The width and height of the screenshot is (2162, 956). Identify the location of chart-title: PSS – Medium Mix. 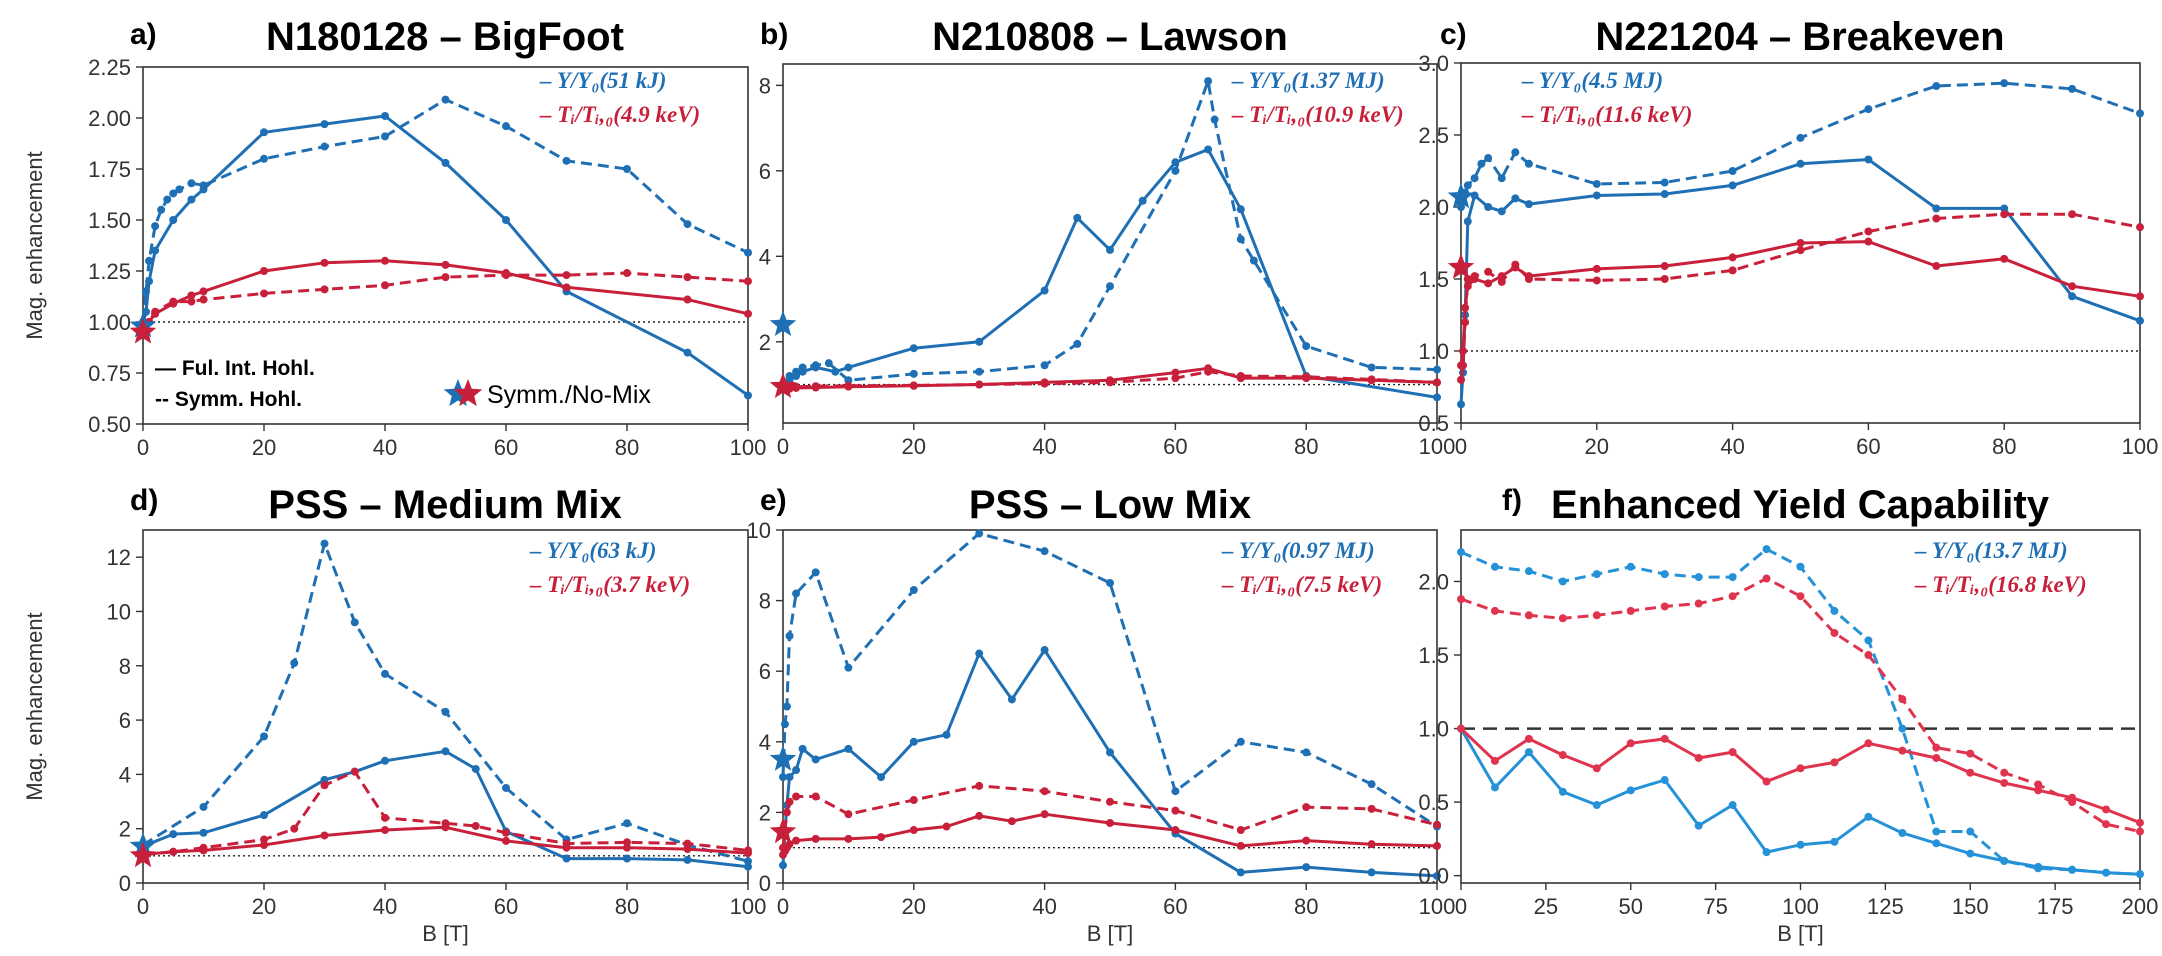
(444, 505).